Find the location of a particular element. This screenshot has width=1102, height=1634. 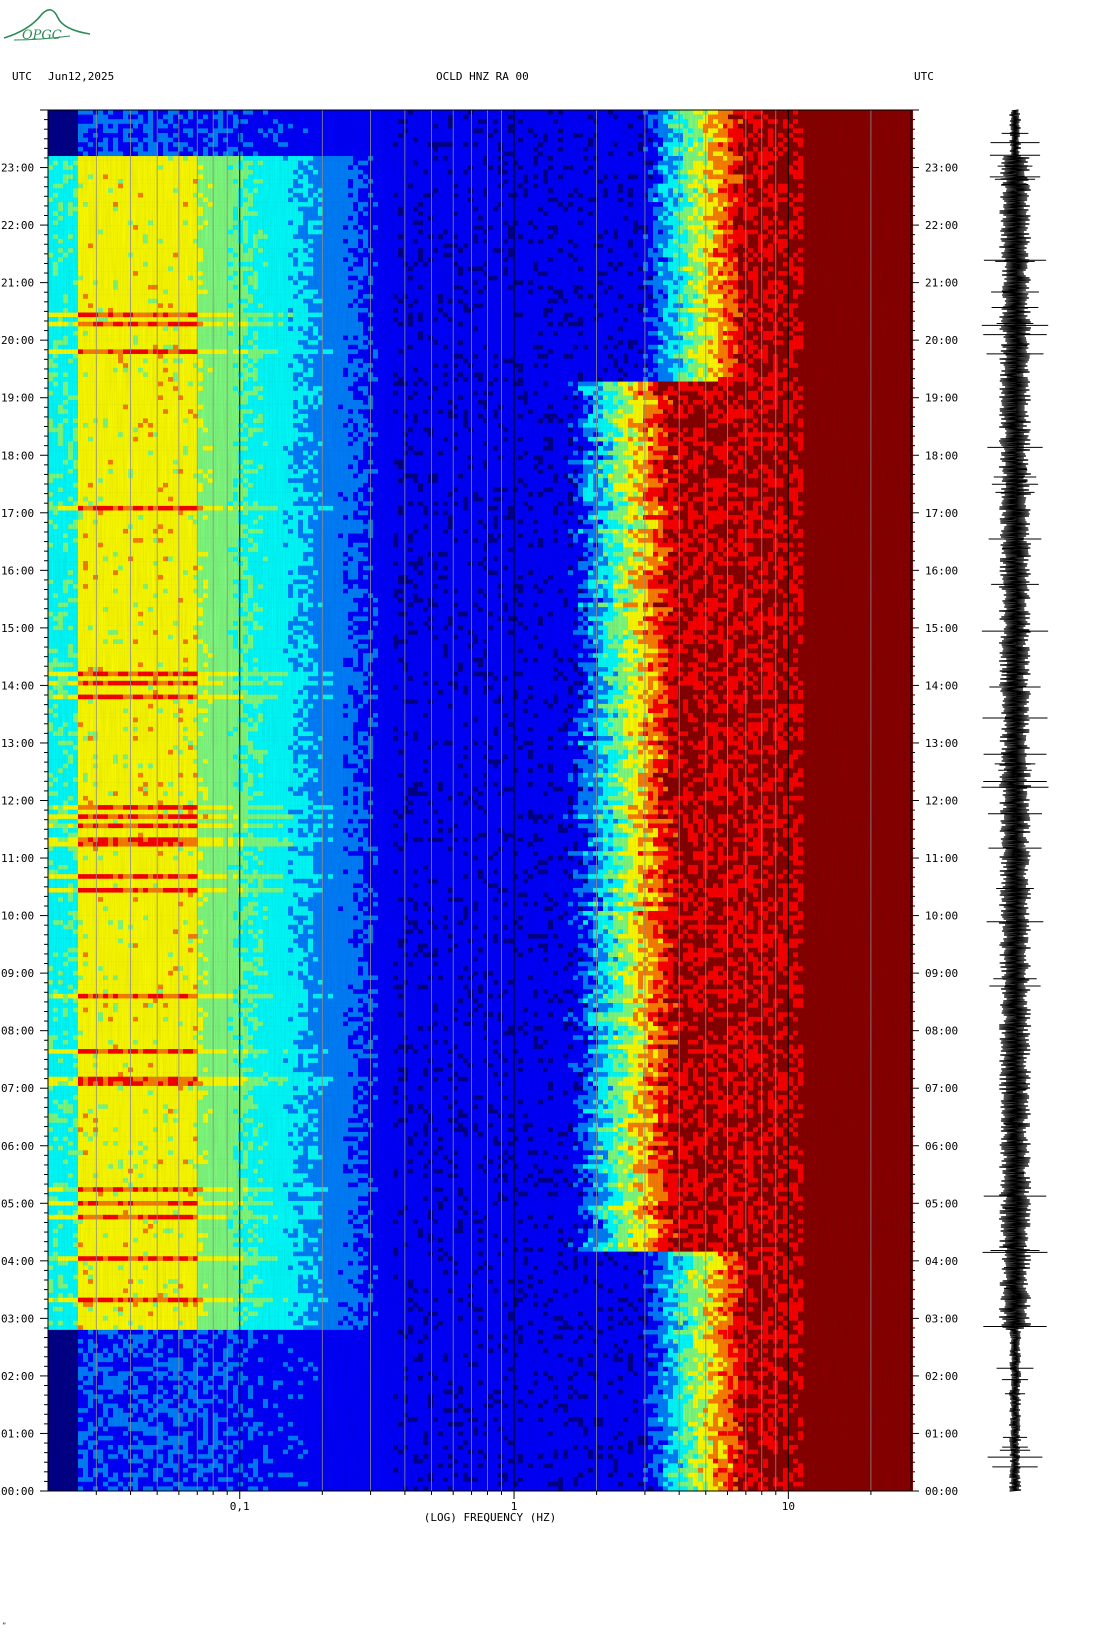

frequency-tick-label: 10 is located at coordinates (788, 1506).